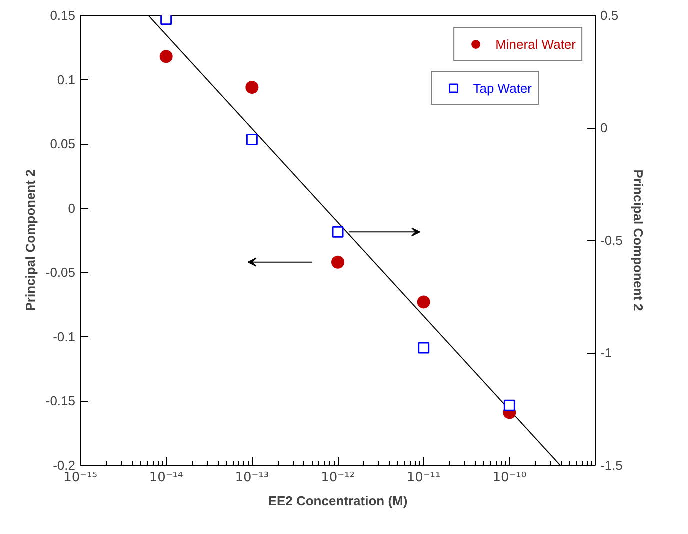 Image resolution: width=688 pixels, height=534 pixels. Describe the element at coordinates (61, 401) in the screenshot. I see `y-tick-label: -0.15` at that location.